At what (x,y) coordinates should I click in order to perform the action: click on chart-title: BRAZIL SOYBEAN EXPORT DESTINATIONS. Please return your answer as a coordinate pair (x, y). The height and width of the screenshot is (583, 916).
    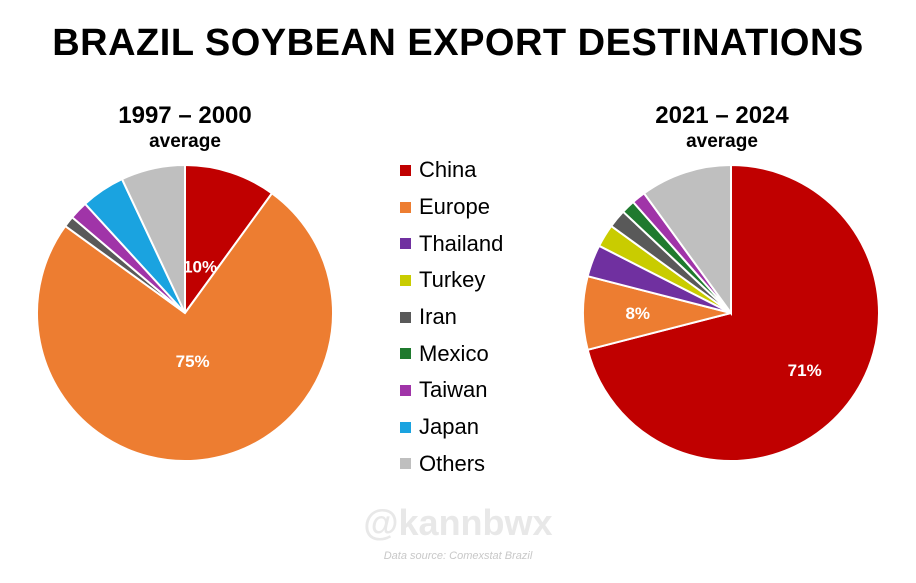
    Looking at the image, I should click on (458, 43).